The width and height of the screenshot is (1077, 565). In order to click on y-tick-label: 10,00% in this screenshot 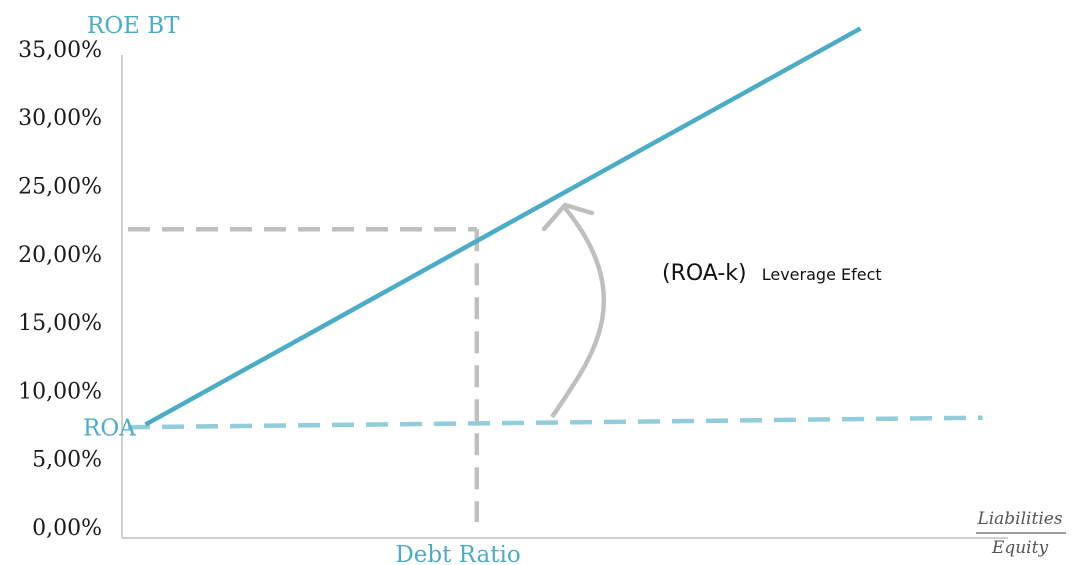, I will do `click(60, 391)`.